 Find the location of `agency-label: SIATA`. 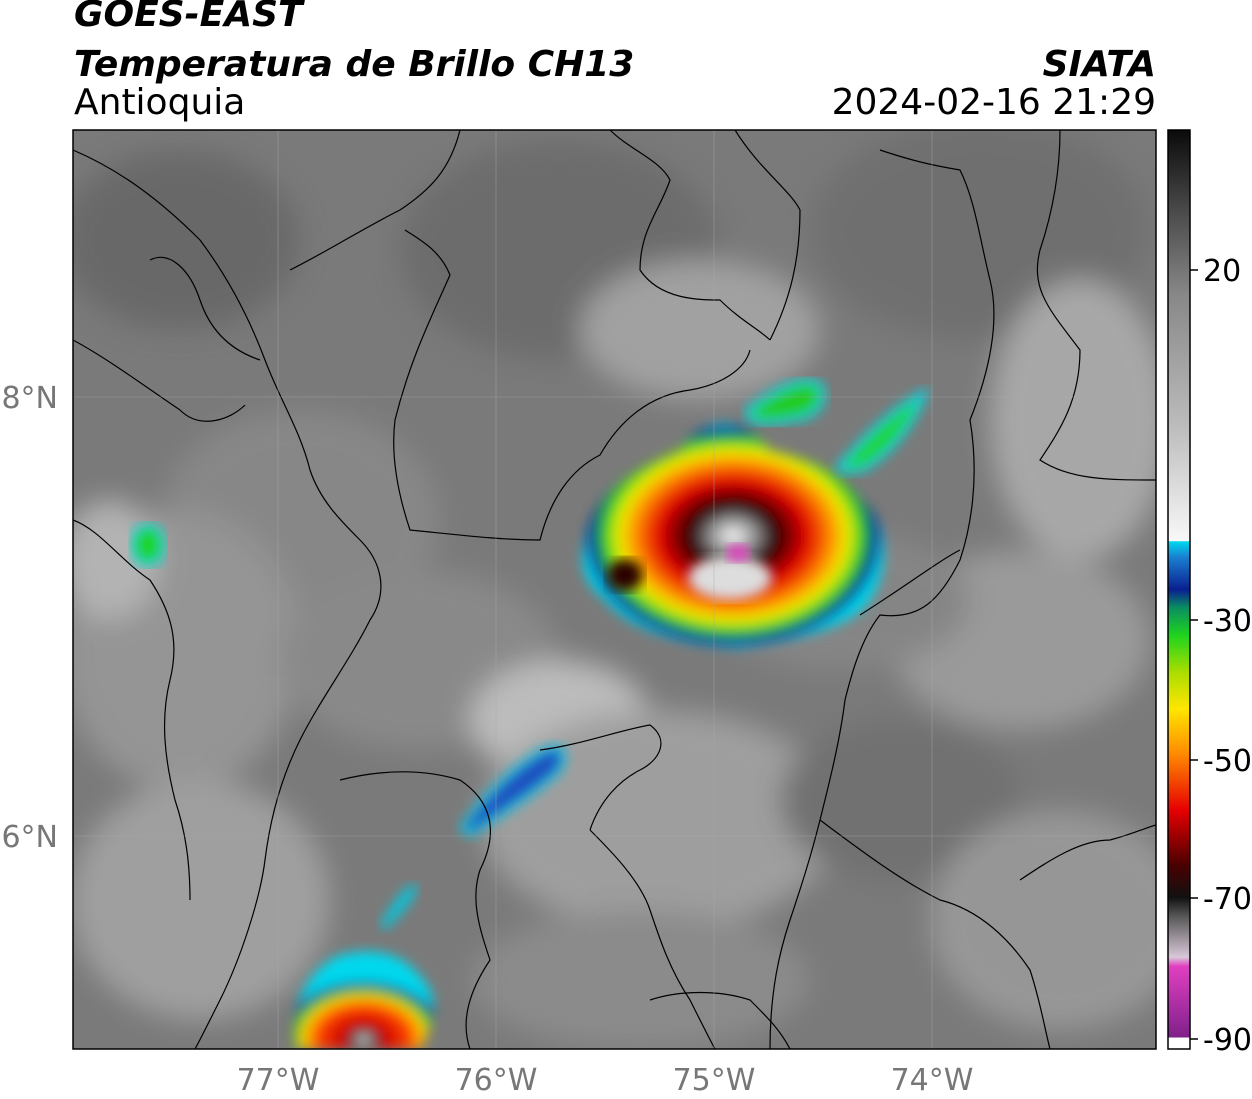

agency-label: SIATA is located at coordinates (1099, 64).